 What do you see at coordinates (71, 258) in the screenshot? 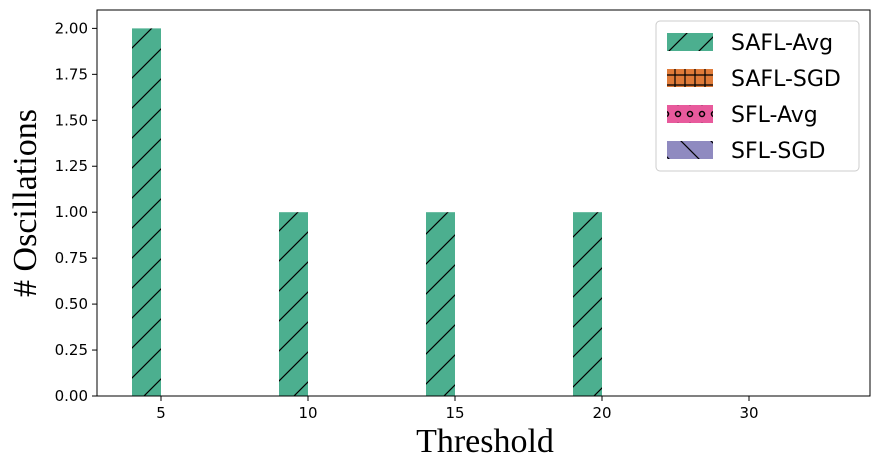
I see `y-tick-label: 0.75` at bounding box center [71, 258].